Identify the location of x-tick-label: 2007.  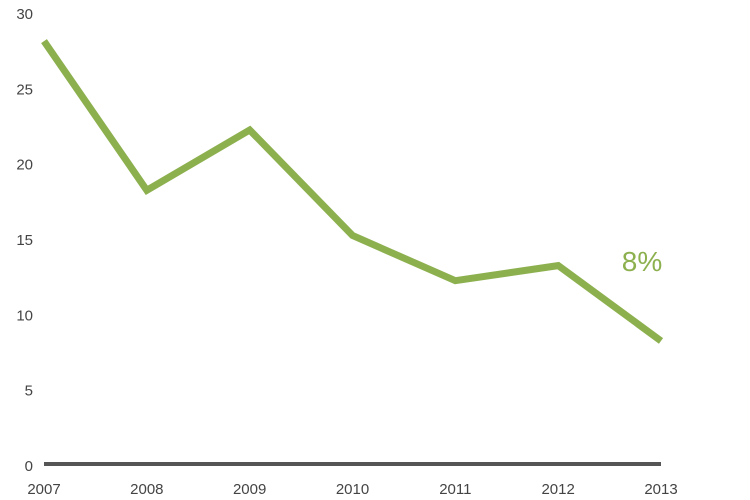
(43, 489).